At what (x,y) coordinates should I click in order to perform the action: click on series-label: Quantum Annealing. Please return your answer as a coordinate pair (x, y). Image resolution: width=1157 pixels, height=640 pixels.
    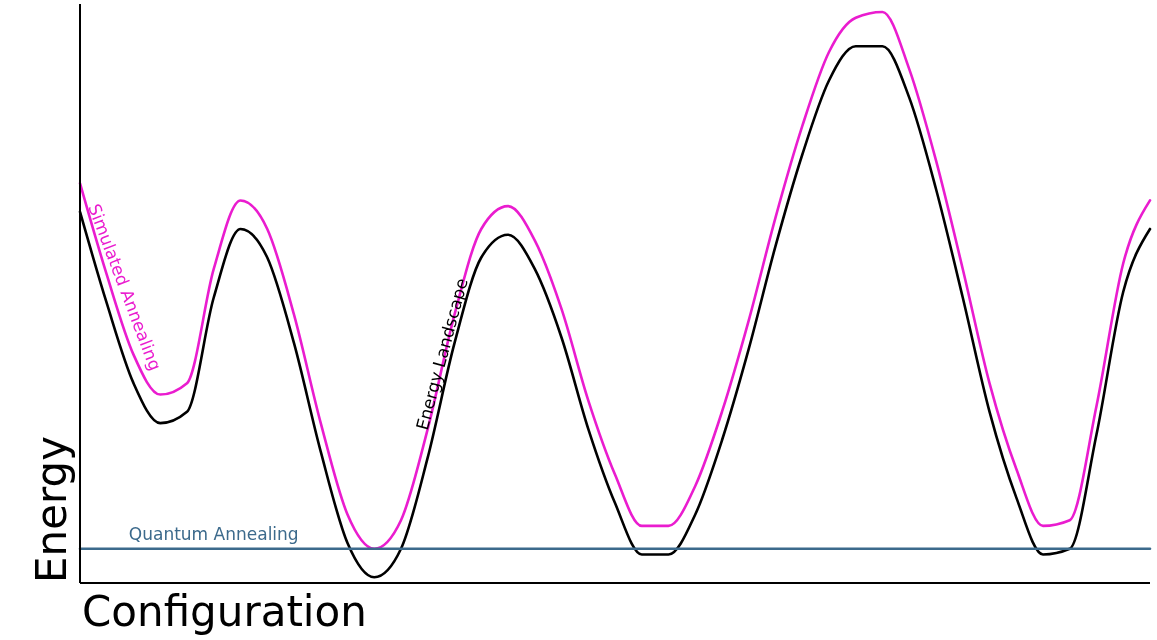
    Looking at the image, I should click on (213, 533).